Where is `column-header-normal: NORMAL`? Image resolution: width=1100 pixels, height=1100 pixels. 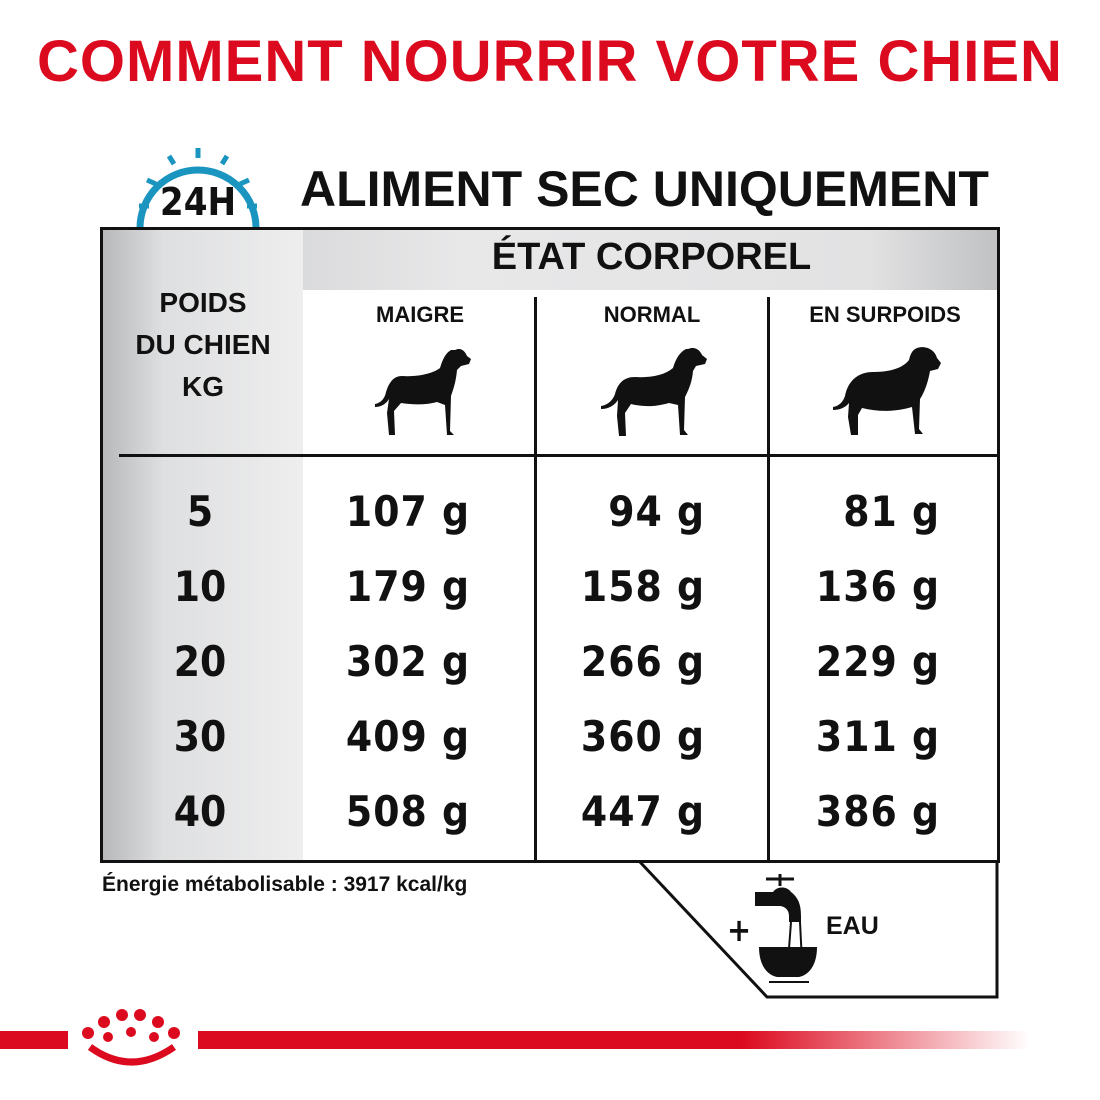 column-header-normal: NORMAL is located at coordinates (652, 314).